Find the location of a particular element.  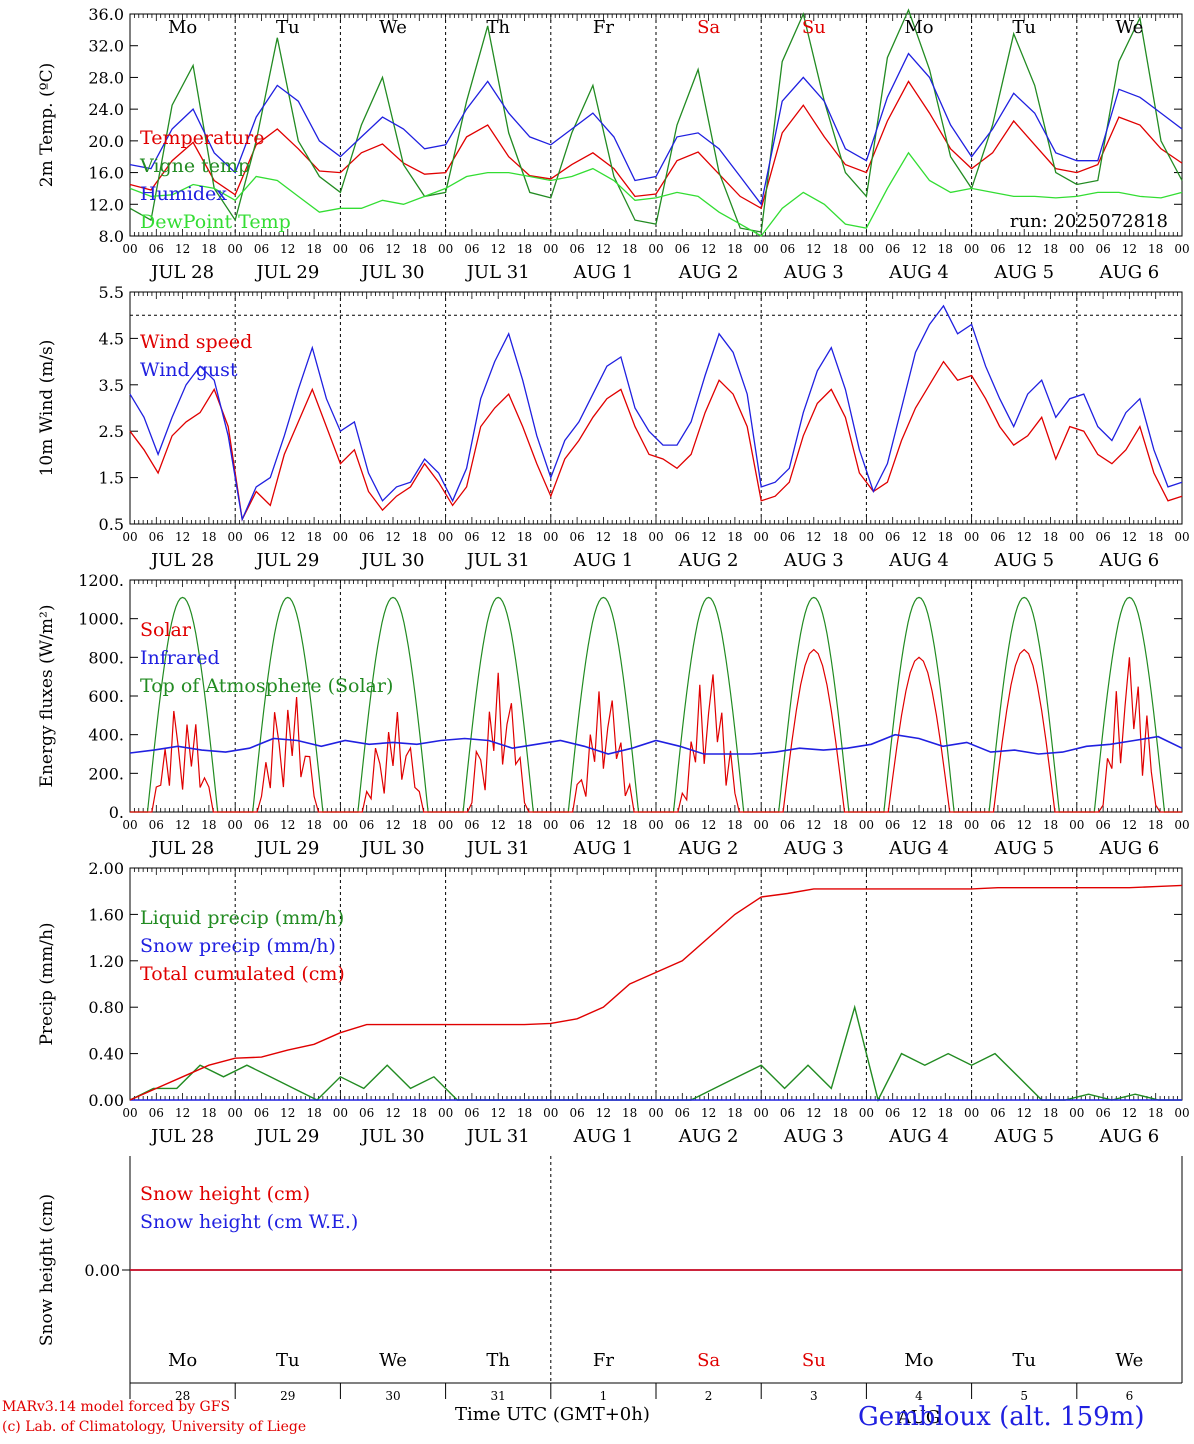

y-tick-label: 0.40 is located at coordinates (106, 1054).